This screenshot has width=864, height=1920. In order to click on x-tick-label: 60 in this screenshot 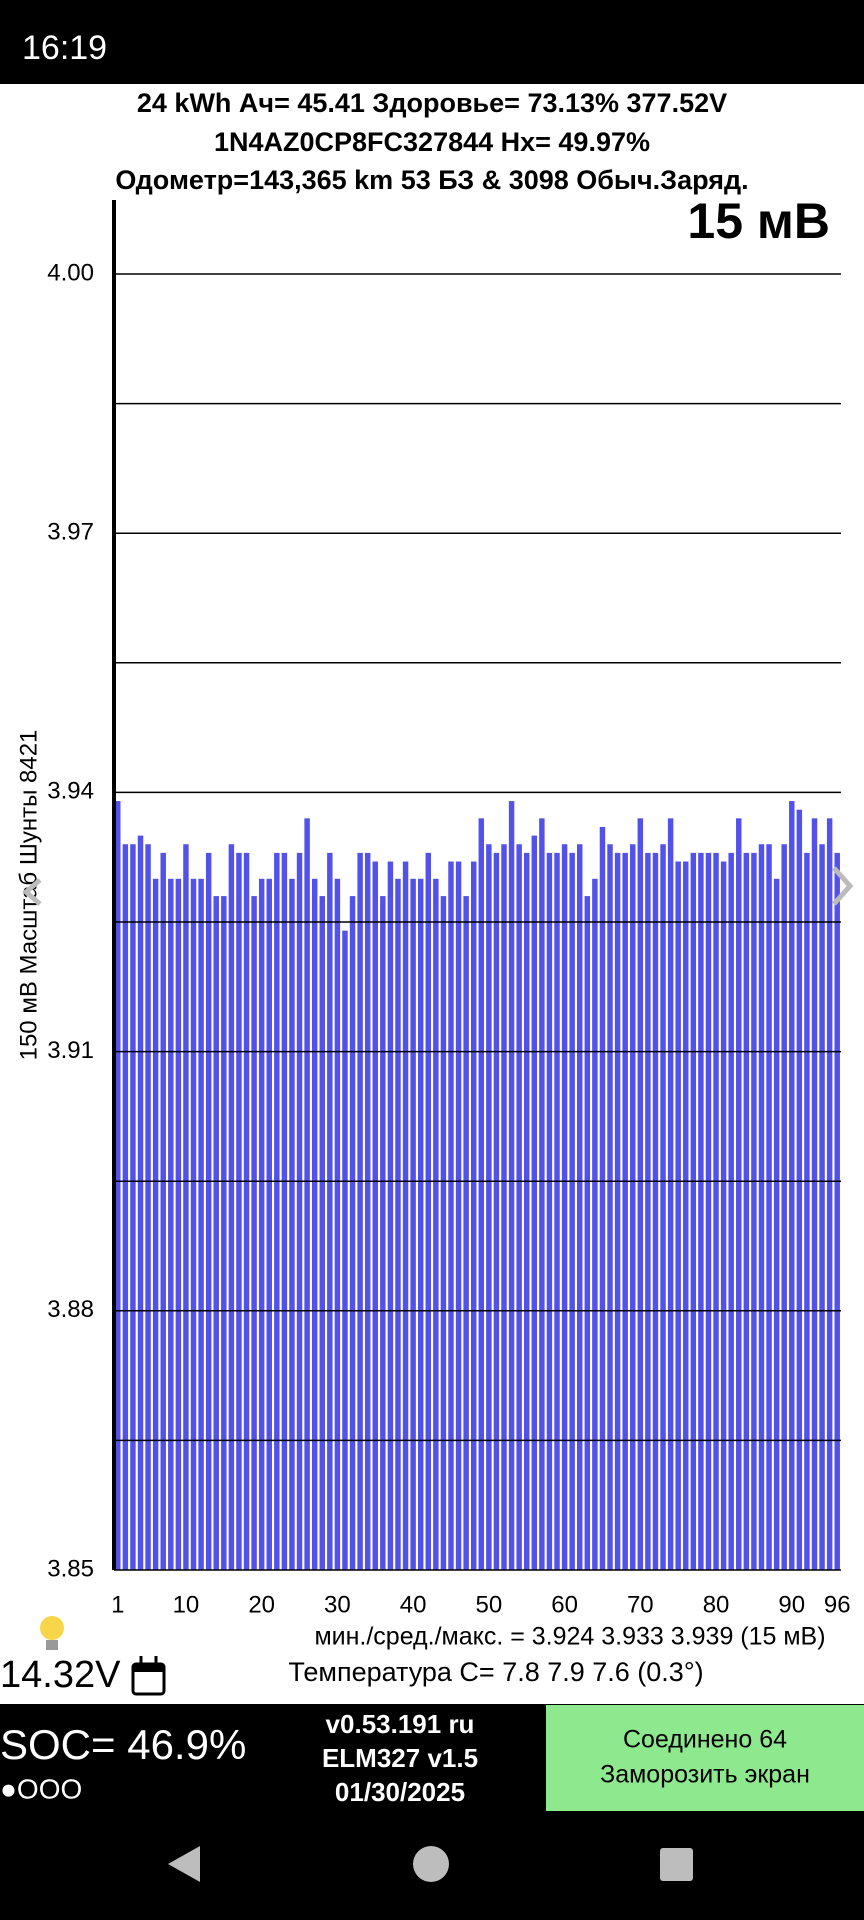, I will do `click(564, 1604)`.